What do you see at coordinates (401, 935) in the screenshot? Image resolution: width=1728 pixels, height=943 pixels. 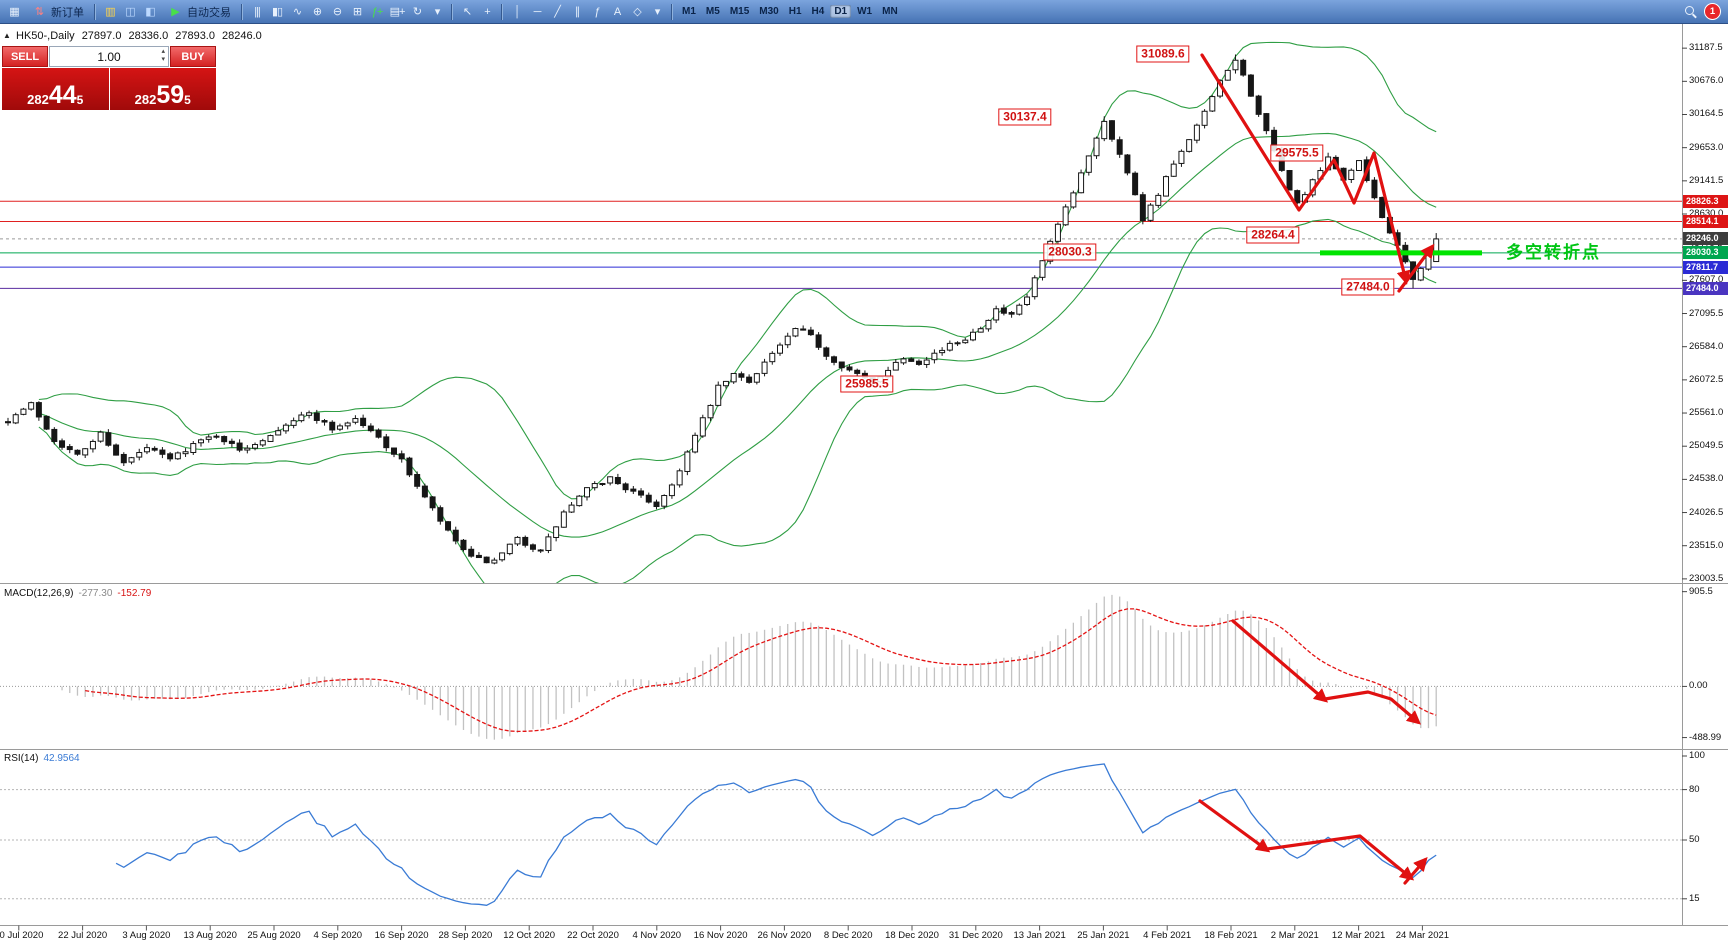 I see `date-label: 16 Sep 2020` at bounding box center [401, 935].